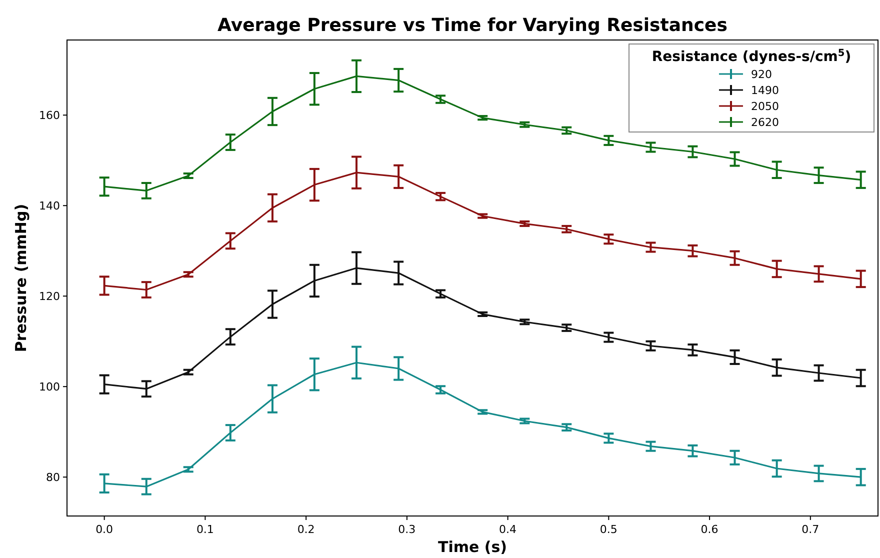 This screenshot has width=880, height=558. What do you see at coordinates (765, 106) in the screenshot?
I see `legend-label: 2050` at bounding box center [765, 106].